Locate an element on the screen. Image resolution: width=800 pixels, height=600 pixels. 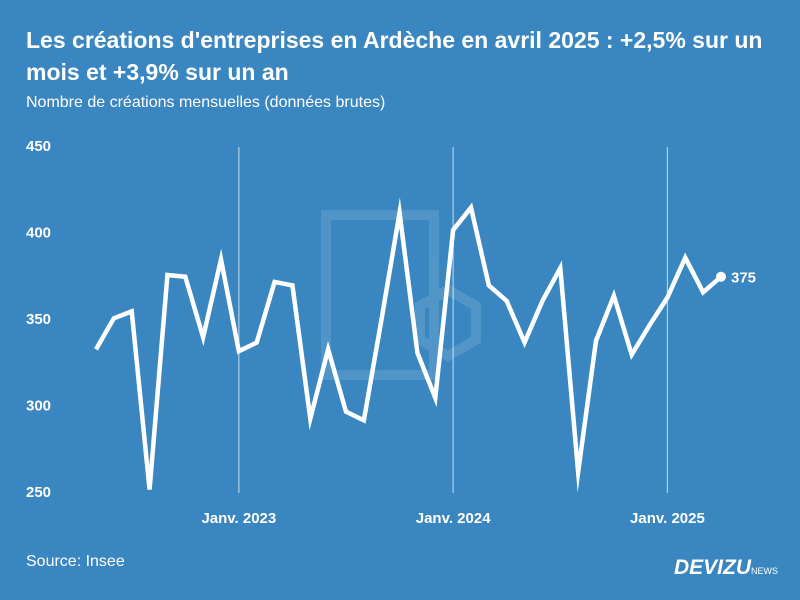
y-tick-label: 400 is located at coordinates (38, 232).